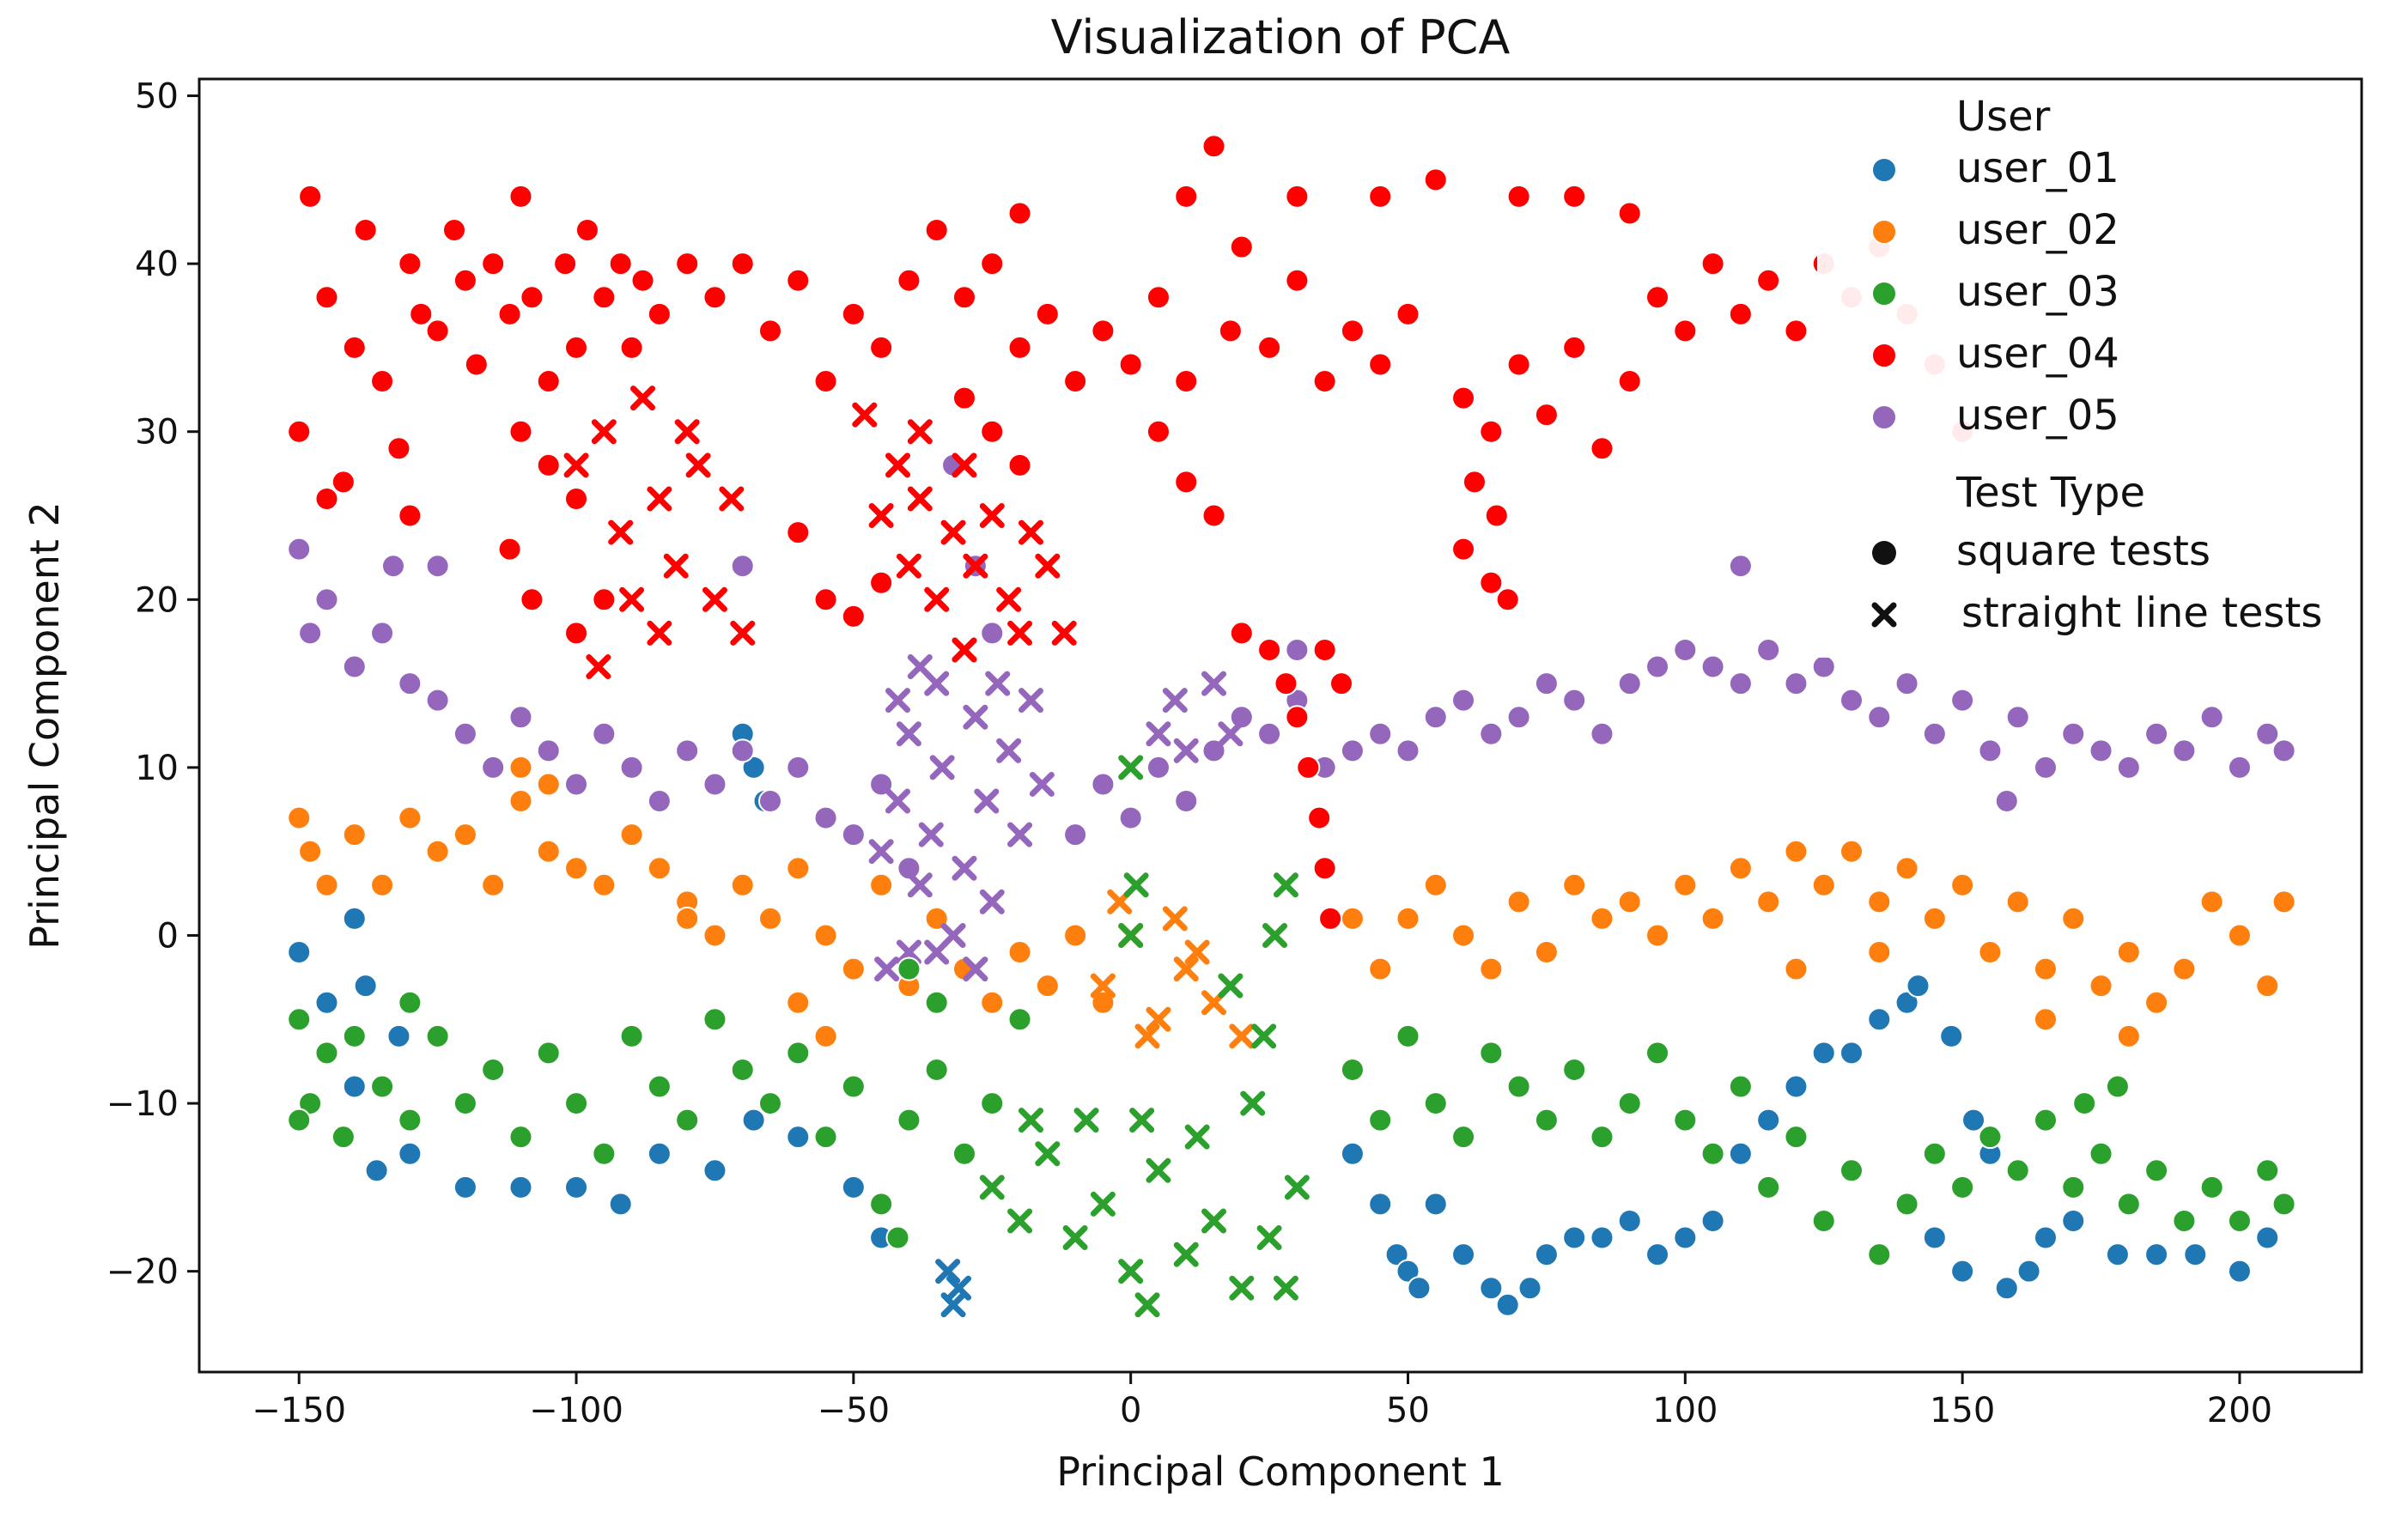  Describe the element at coordinates (2038, 168) in the screenshot. I see `legend-label-user-01: user_01` at that location.